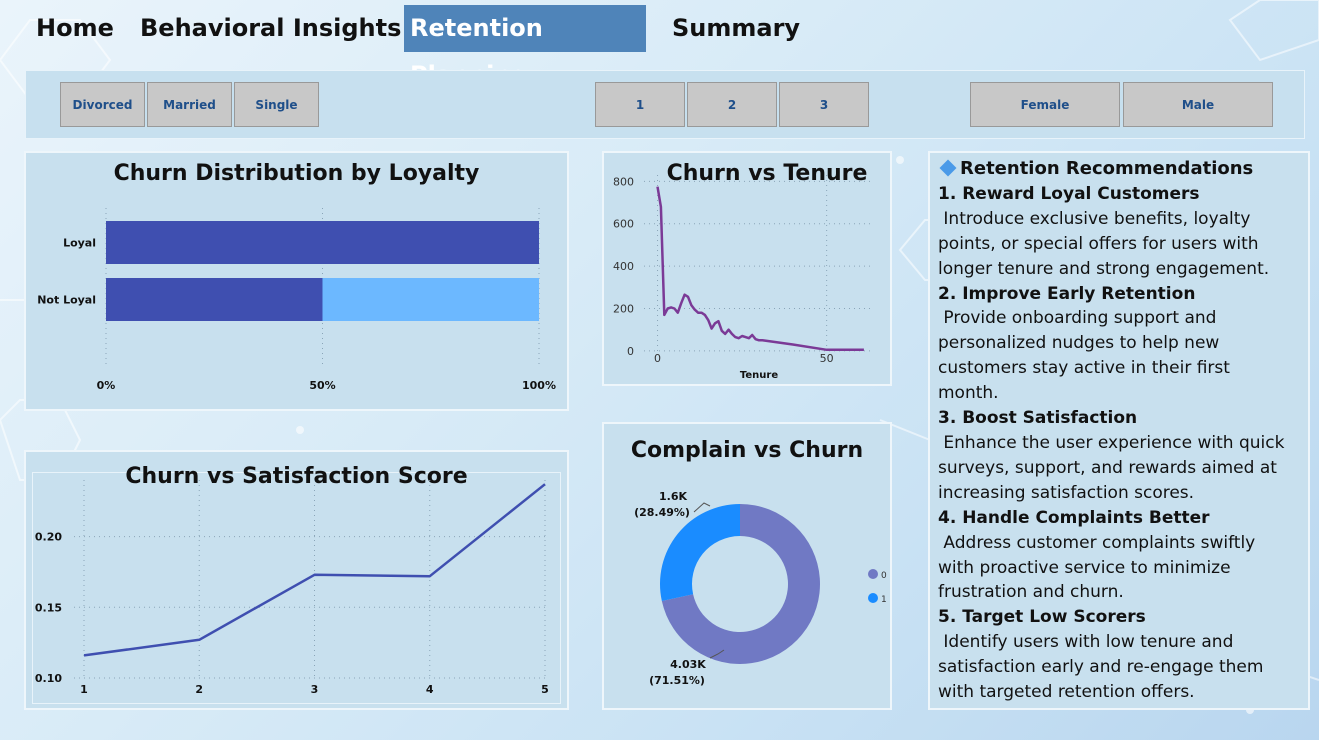  Describe the element at coordinates (657, 358) in the screenshot. I see `x-tick-label: 0` at that location.